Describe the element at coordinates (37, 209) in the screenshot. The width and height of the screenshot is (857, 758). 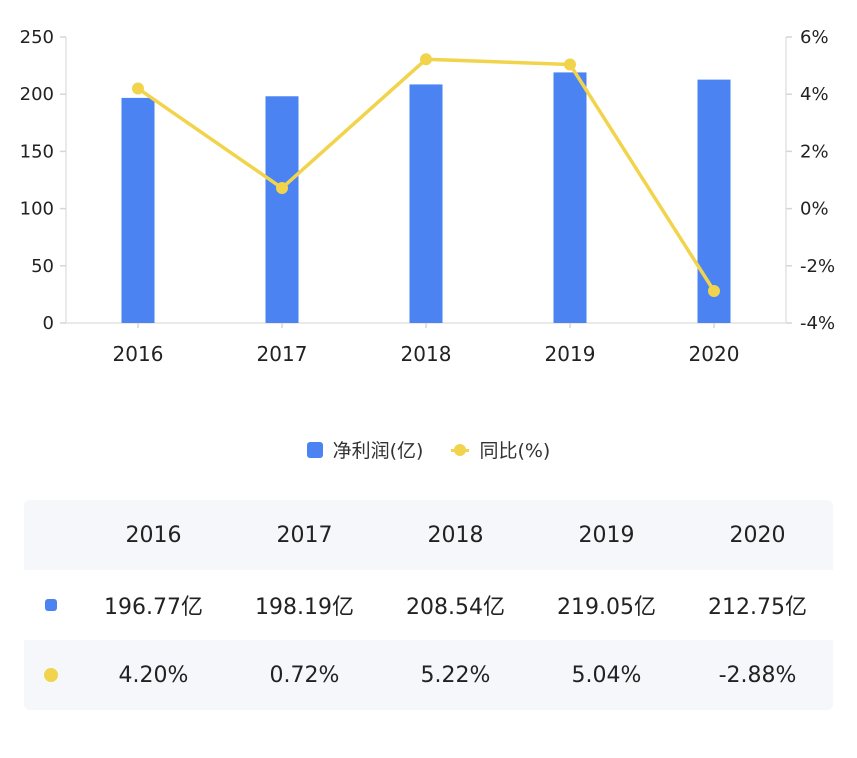
I see `y-left-tick-label: 100` at that location.